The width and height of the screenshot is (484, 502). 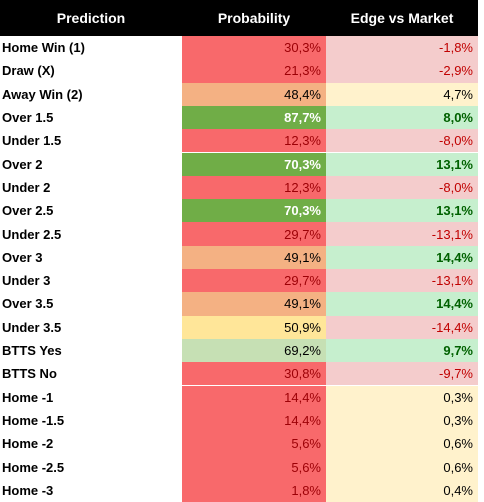 What do you see at coordinates (28, 397) in the screenshot?
I see `prediction-cell: Home -1` at bounding box center [28, 397].